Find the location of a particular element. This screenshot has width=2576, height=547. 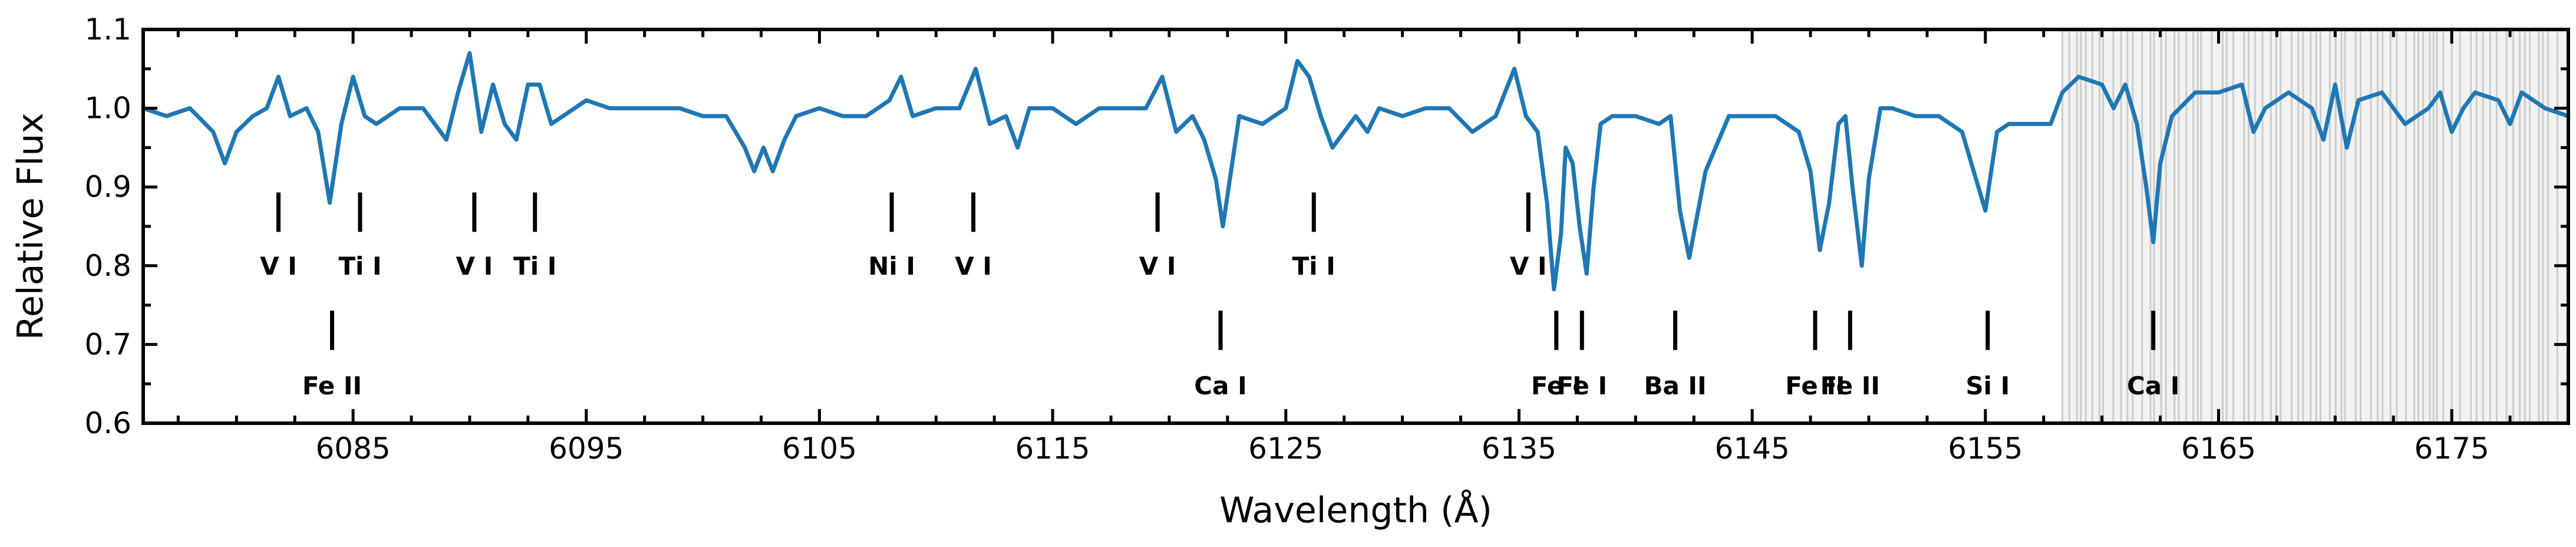

y-axis-label: Relative Flux is located at coordinates (31, 226).